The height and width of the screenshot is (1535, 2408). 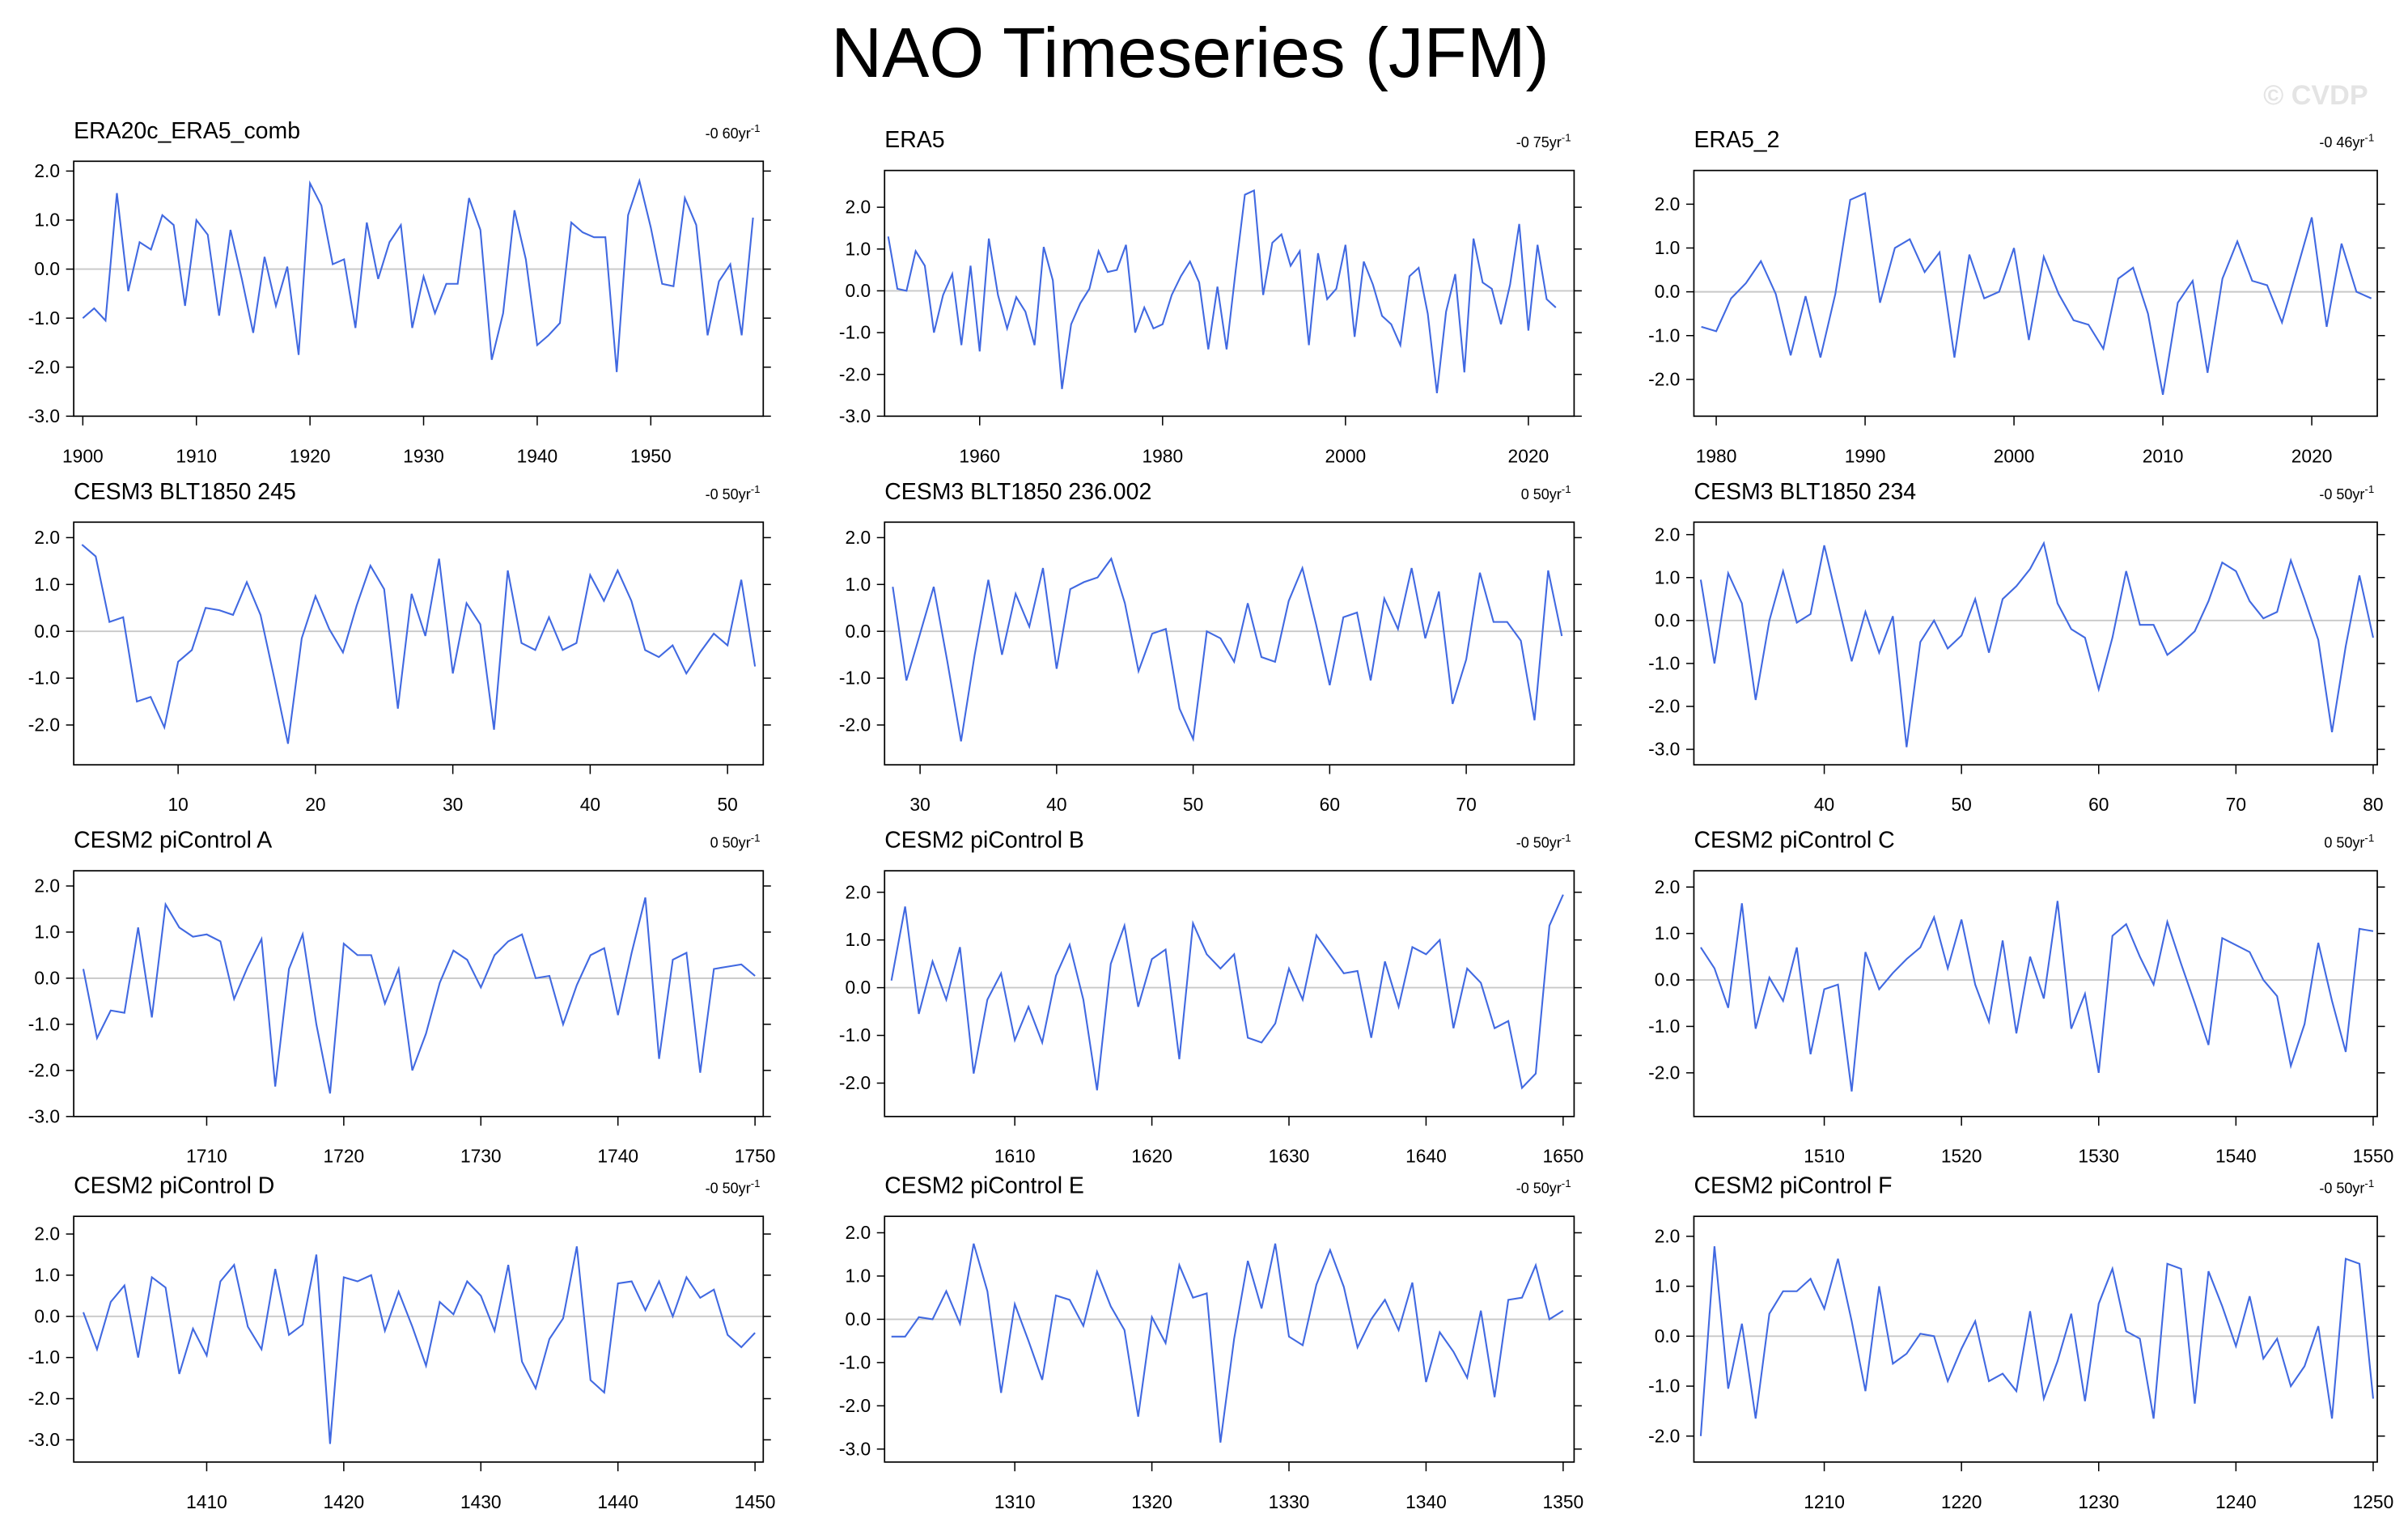 I want to click on panel-title: CESM2 piControl A, so click(x=173, y=841).